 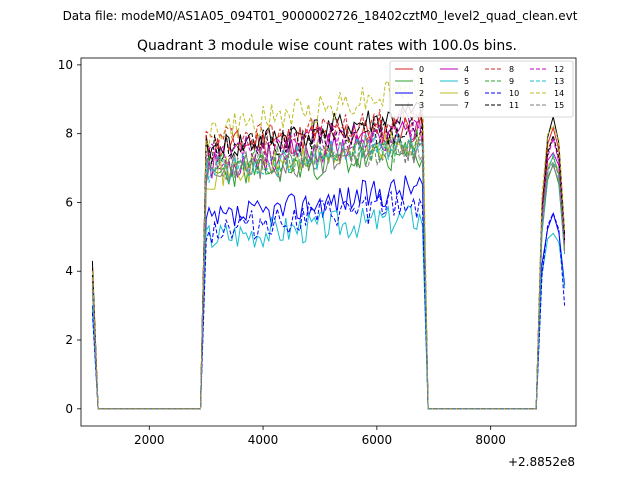 What do you see at coordinates (466, 69) in the screenshot?
I see `legend-label-4: 4` at bounding box center [466, 69].